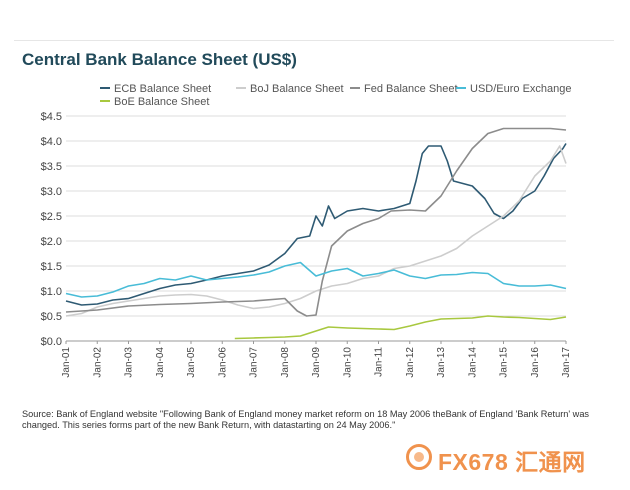 Image resolution: width=630 pixels, height=490 pixels. Describe the element at coordinates (254, 362) in the screenshot. I see `x-tick-label: Jan-07` at that location.